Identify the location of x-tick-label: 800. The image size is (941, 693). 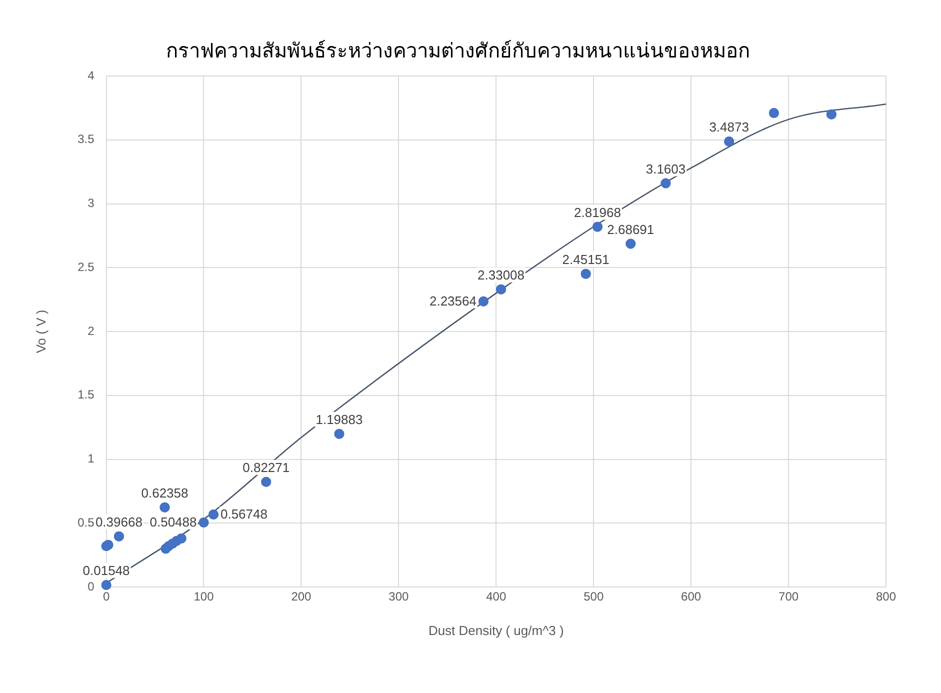
(886, 597).